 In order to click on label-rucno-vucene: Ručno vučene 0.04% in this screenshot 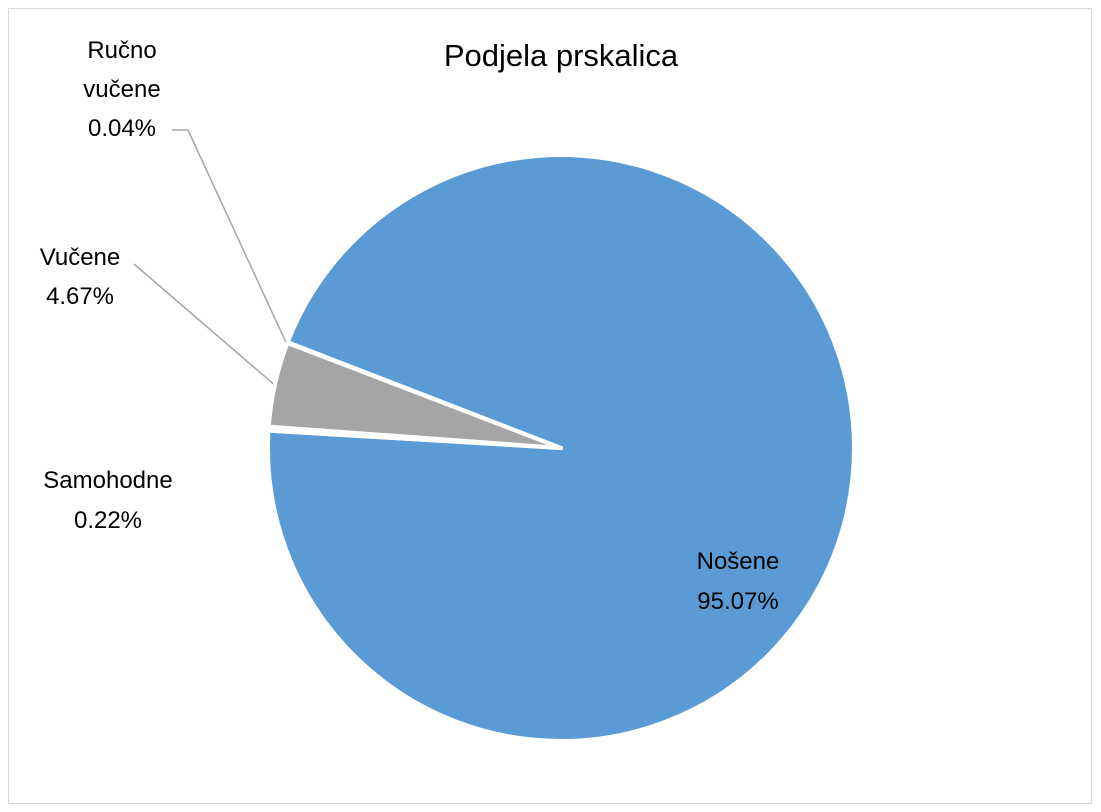, I will do `click(121, 89)`.